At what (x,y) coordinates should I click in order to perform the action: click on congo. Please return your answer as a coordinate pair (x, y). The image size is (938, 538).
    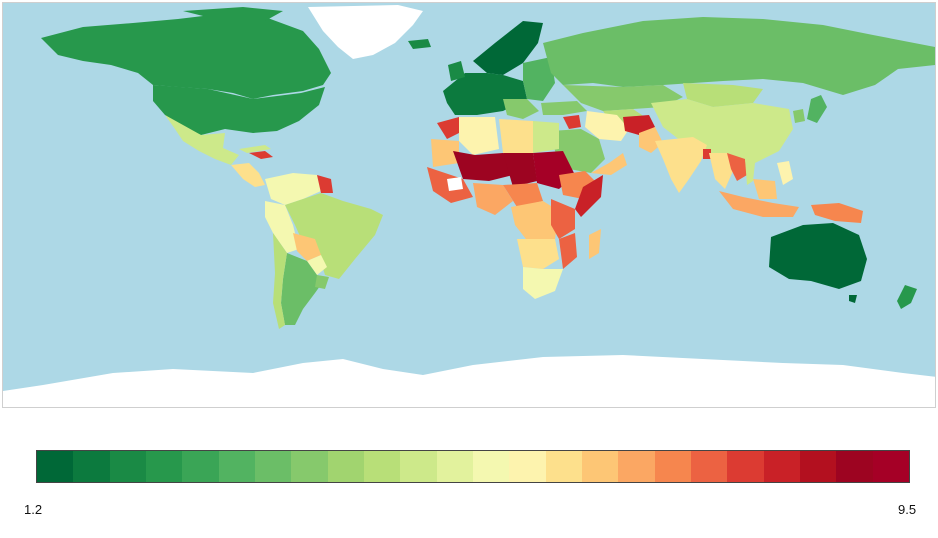
    Looking at the image, I should click on (535, 222).